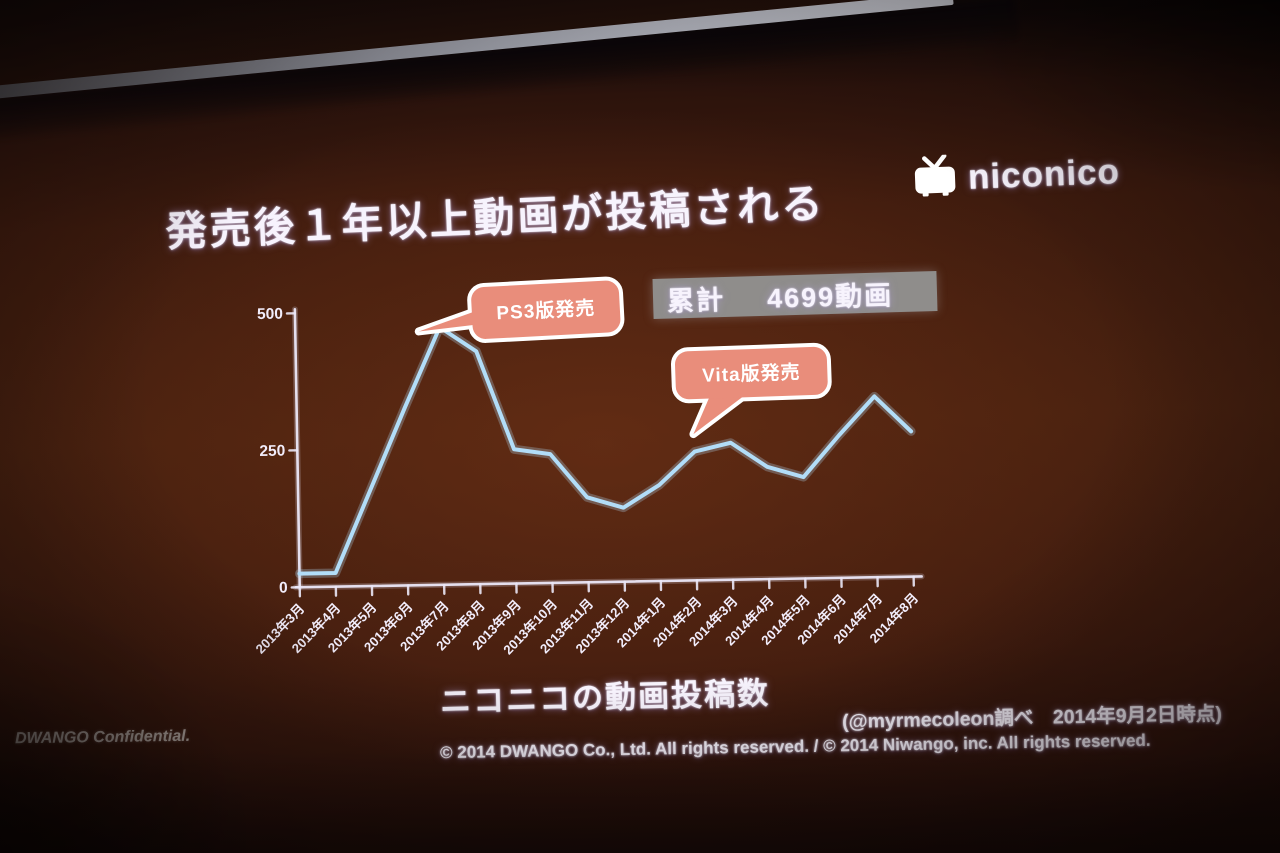 This screenshot has height=853, width=1280. Describe the element at coordinates (751, 390) in the screenshot. I see `callout-vita-release: Vita版発売` at that location.